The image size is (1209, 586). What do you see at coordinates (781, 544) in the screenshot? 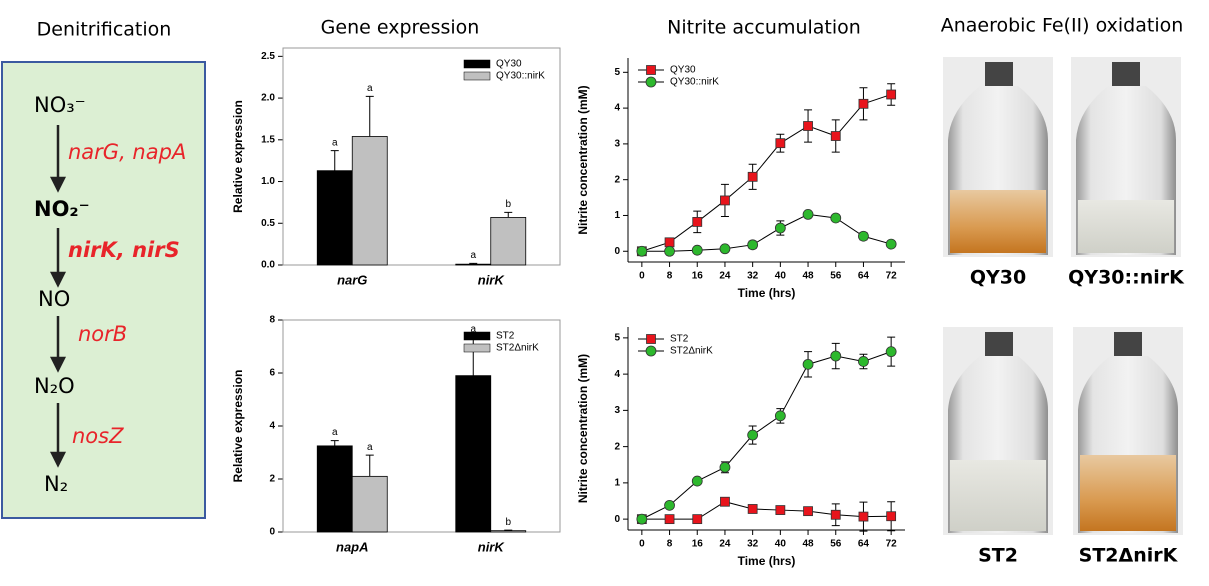
I see `x-tick-label: 40` at bounding box center [781, 544].